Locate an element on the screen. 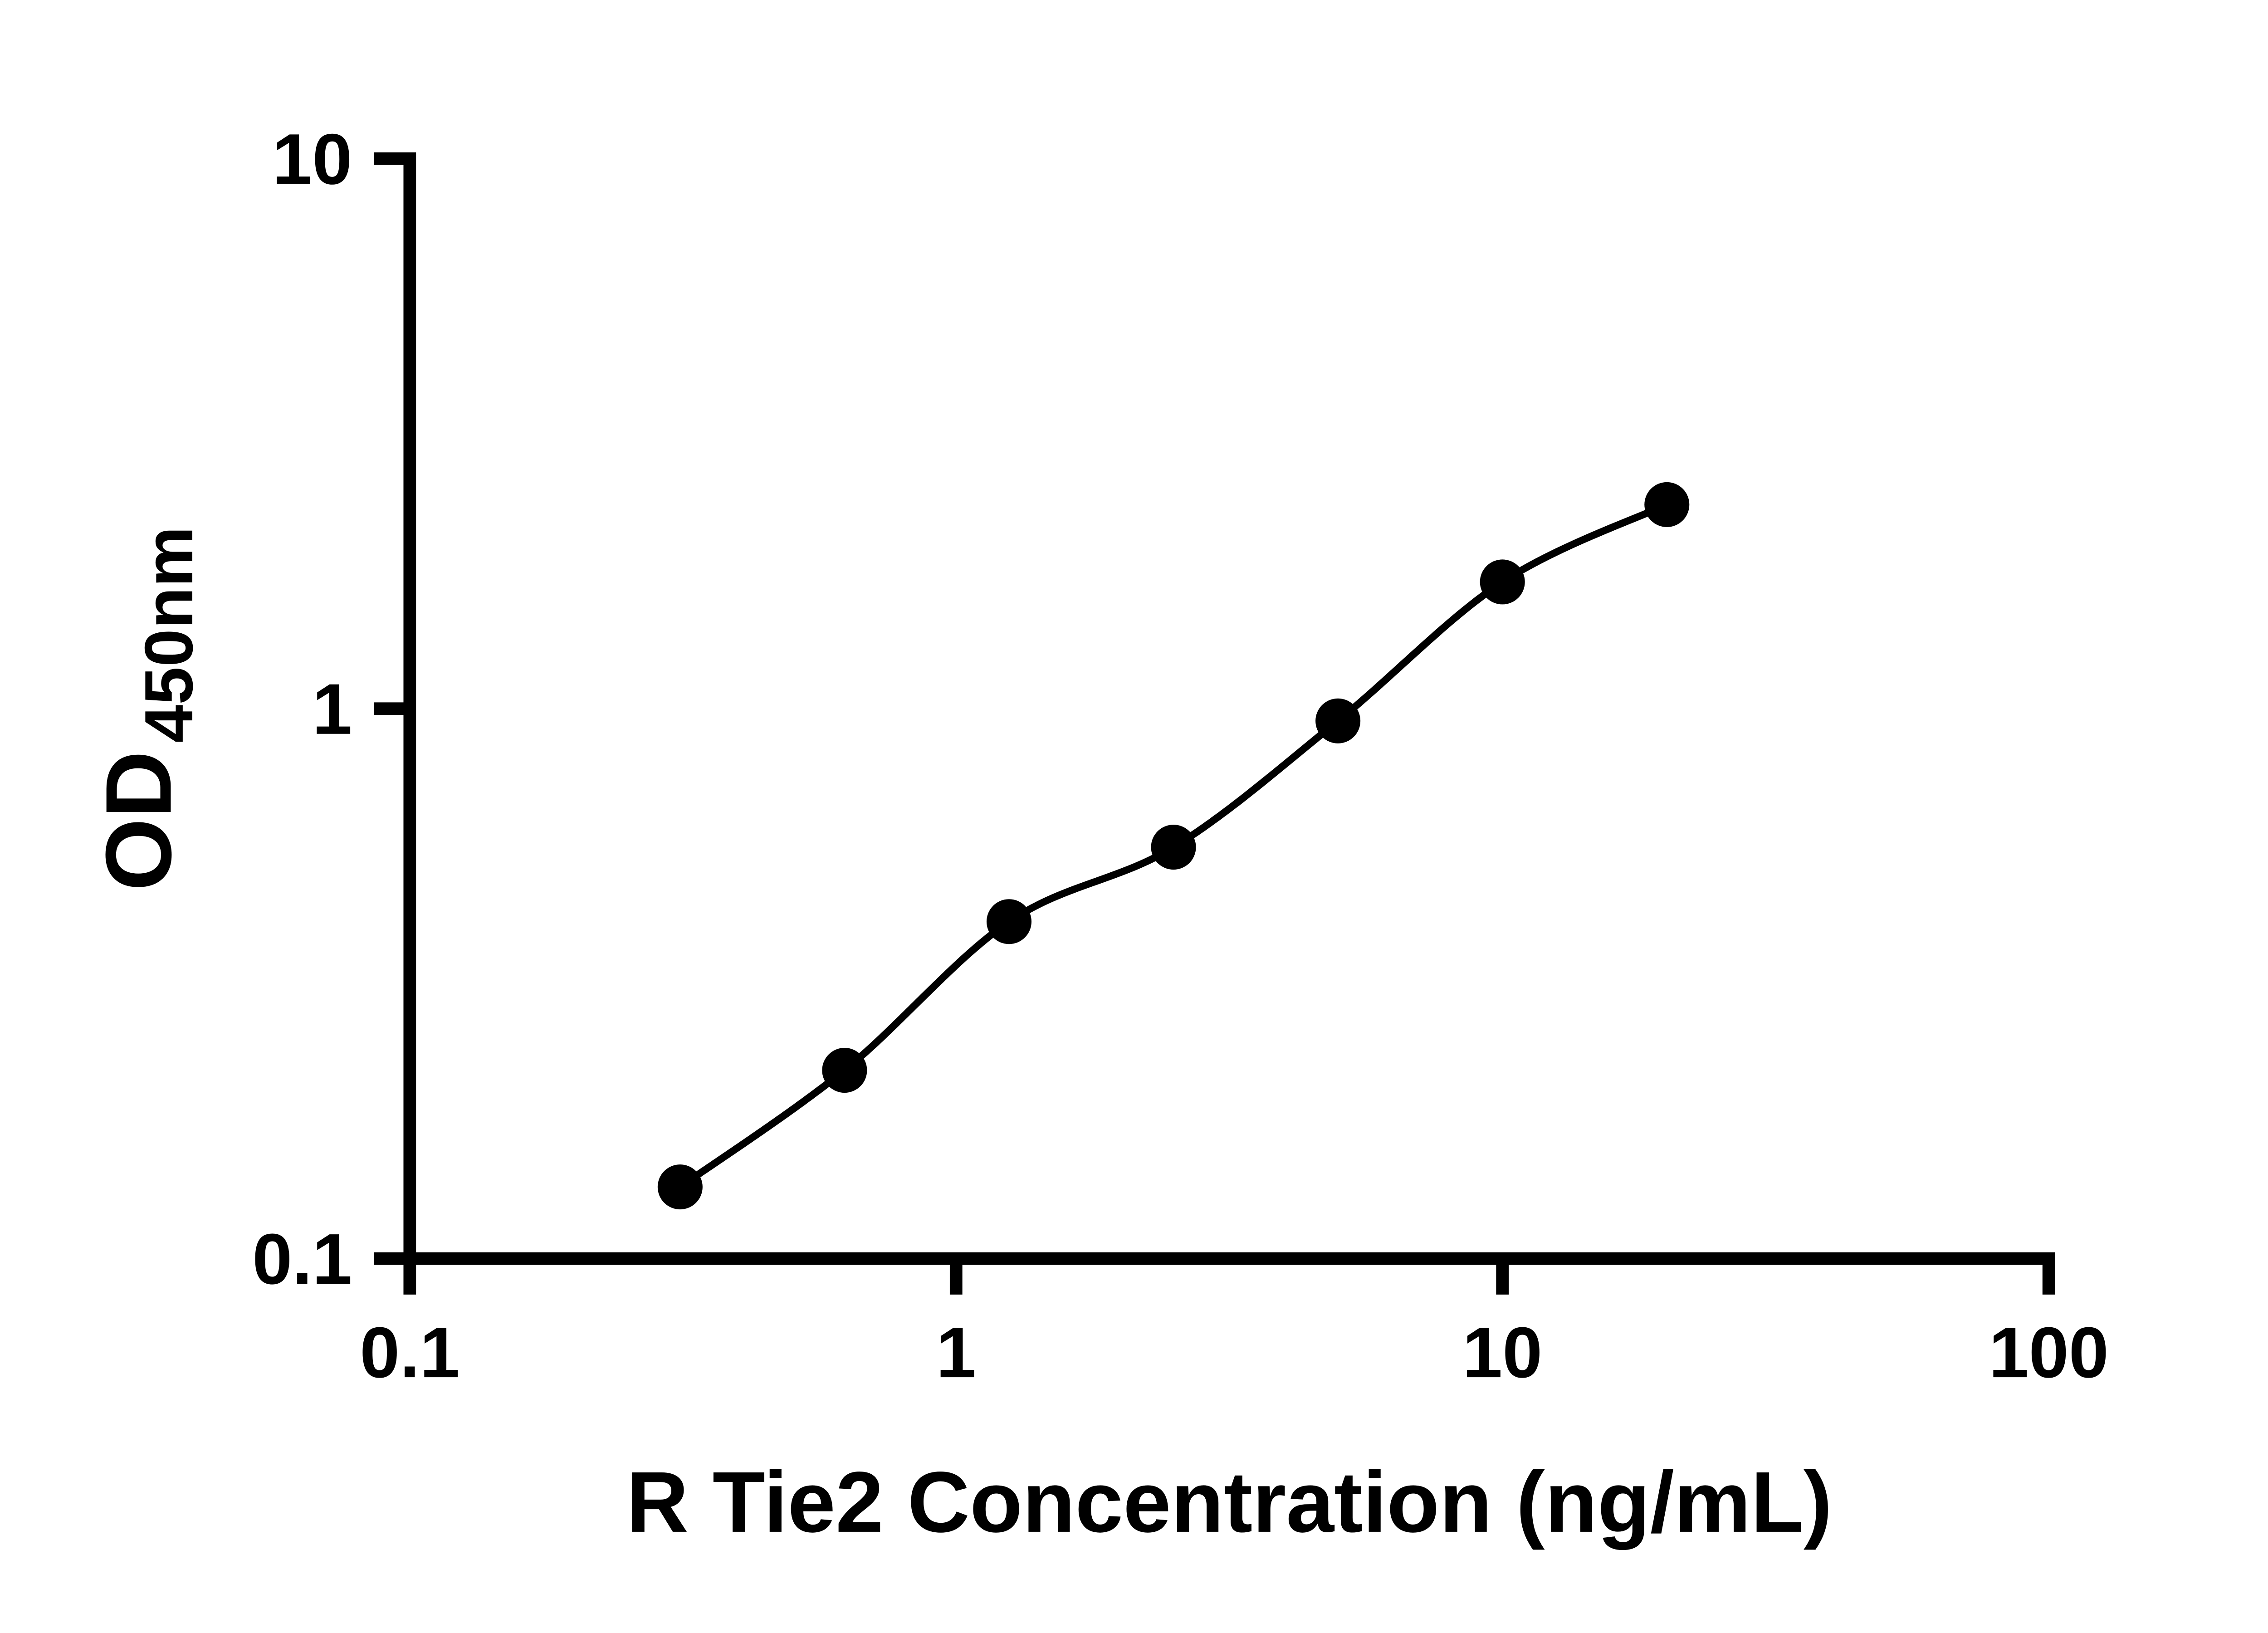 The image size is (2268, 1633). x-ticks: 0.1 1 10 100 is located at coordinates (1235, 1325).